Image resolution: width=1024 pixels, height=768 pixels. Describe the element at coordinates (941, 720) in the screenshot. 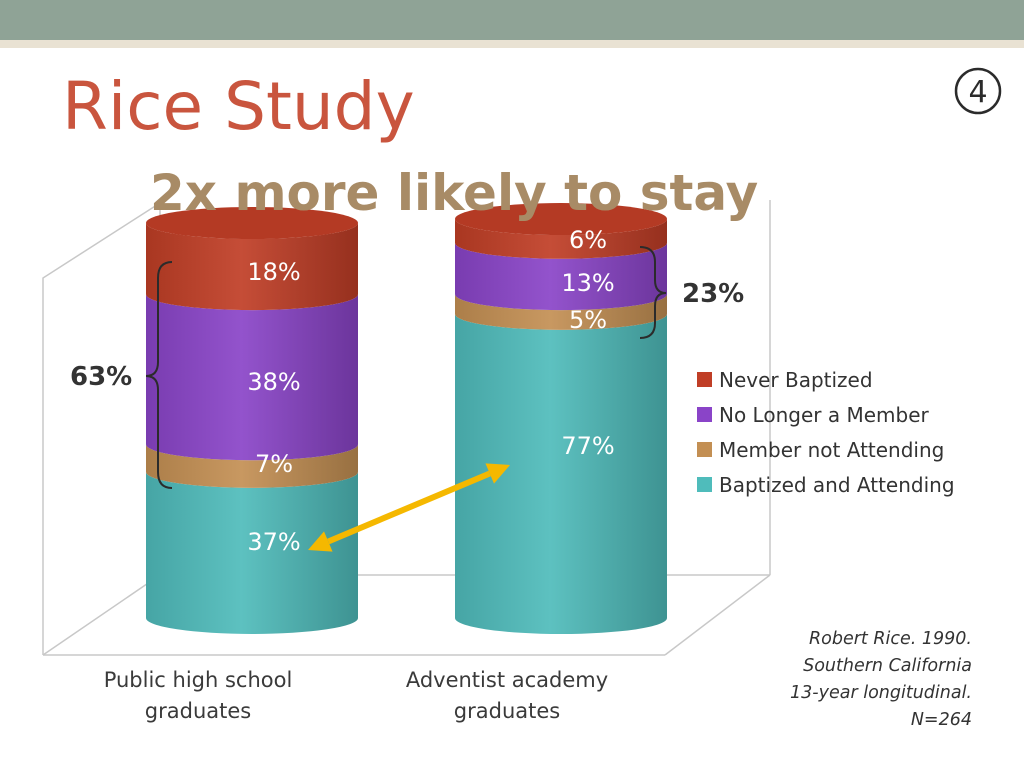

I see `citation-line: N=264` at that location.